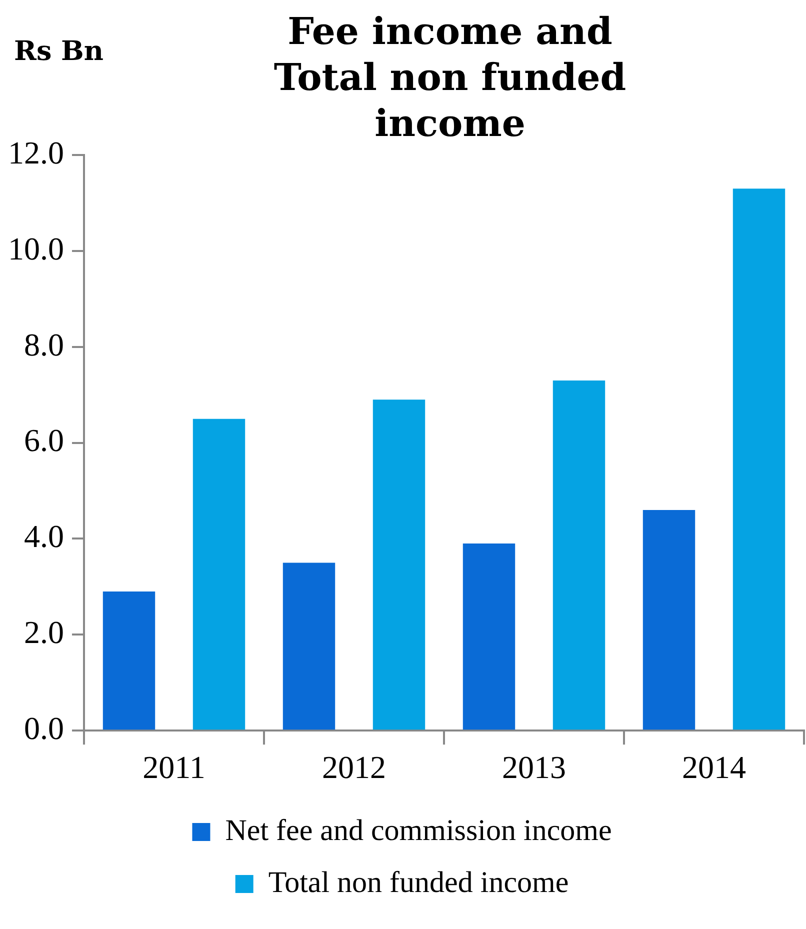  I want to click on x-tick-label: 2011, so click(174, 767).